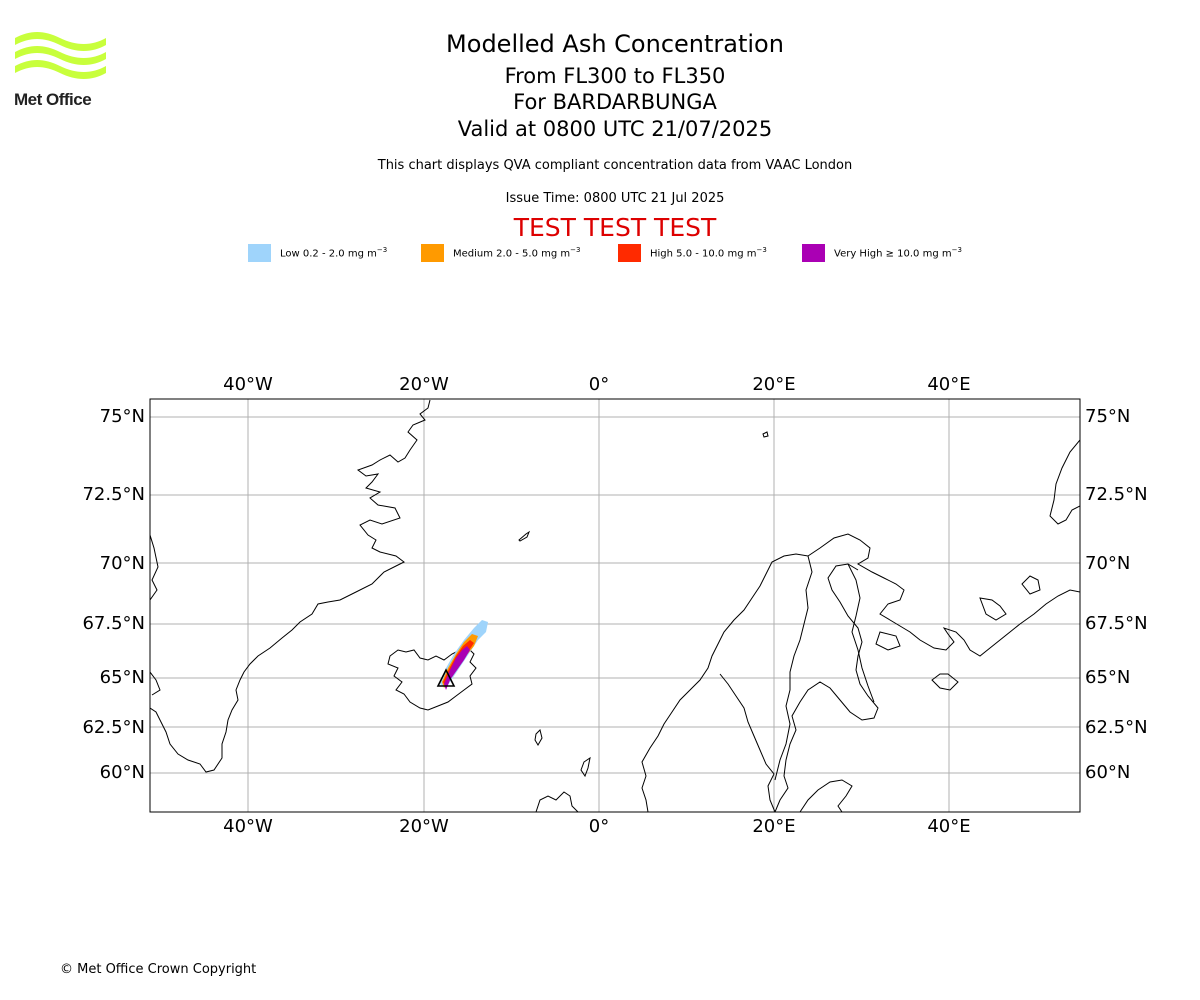 The image size is (1200, 1000). What do you see at coordinates (615, 129) in the screenshot?
I see `valid-time: Valid at 0800 UTC 21/07/2025` at bounding box center [615, 129].